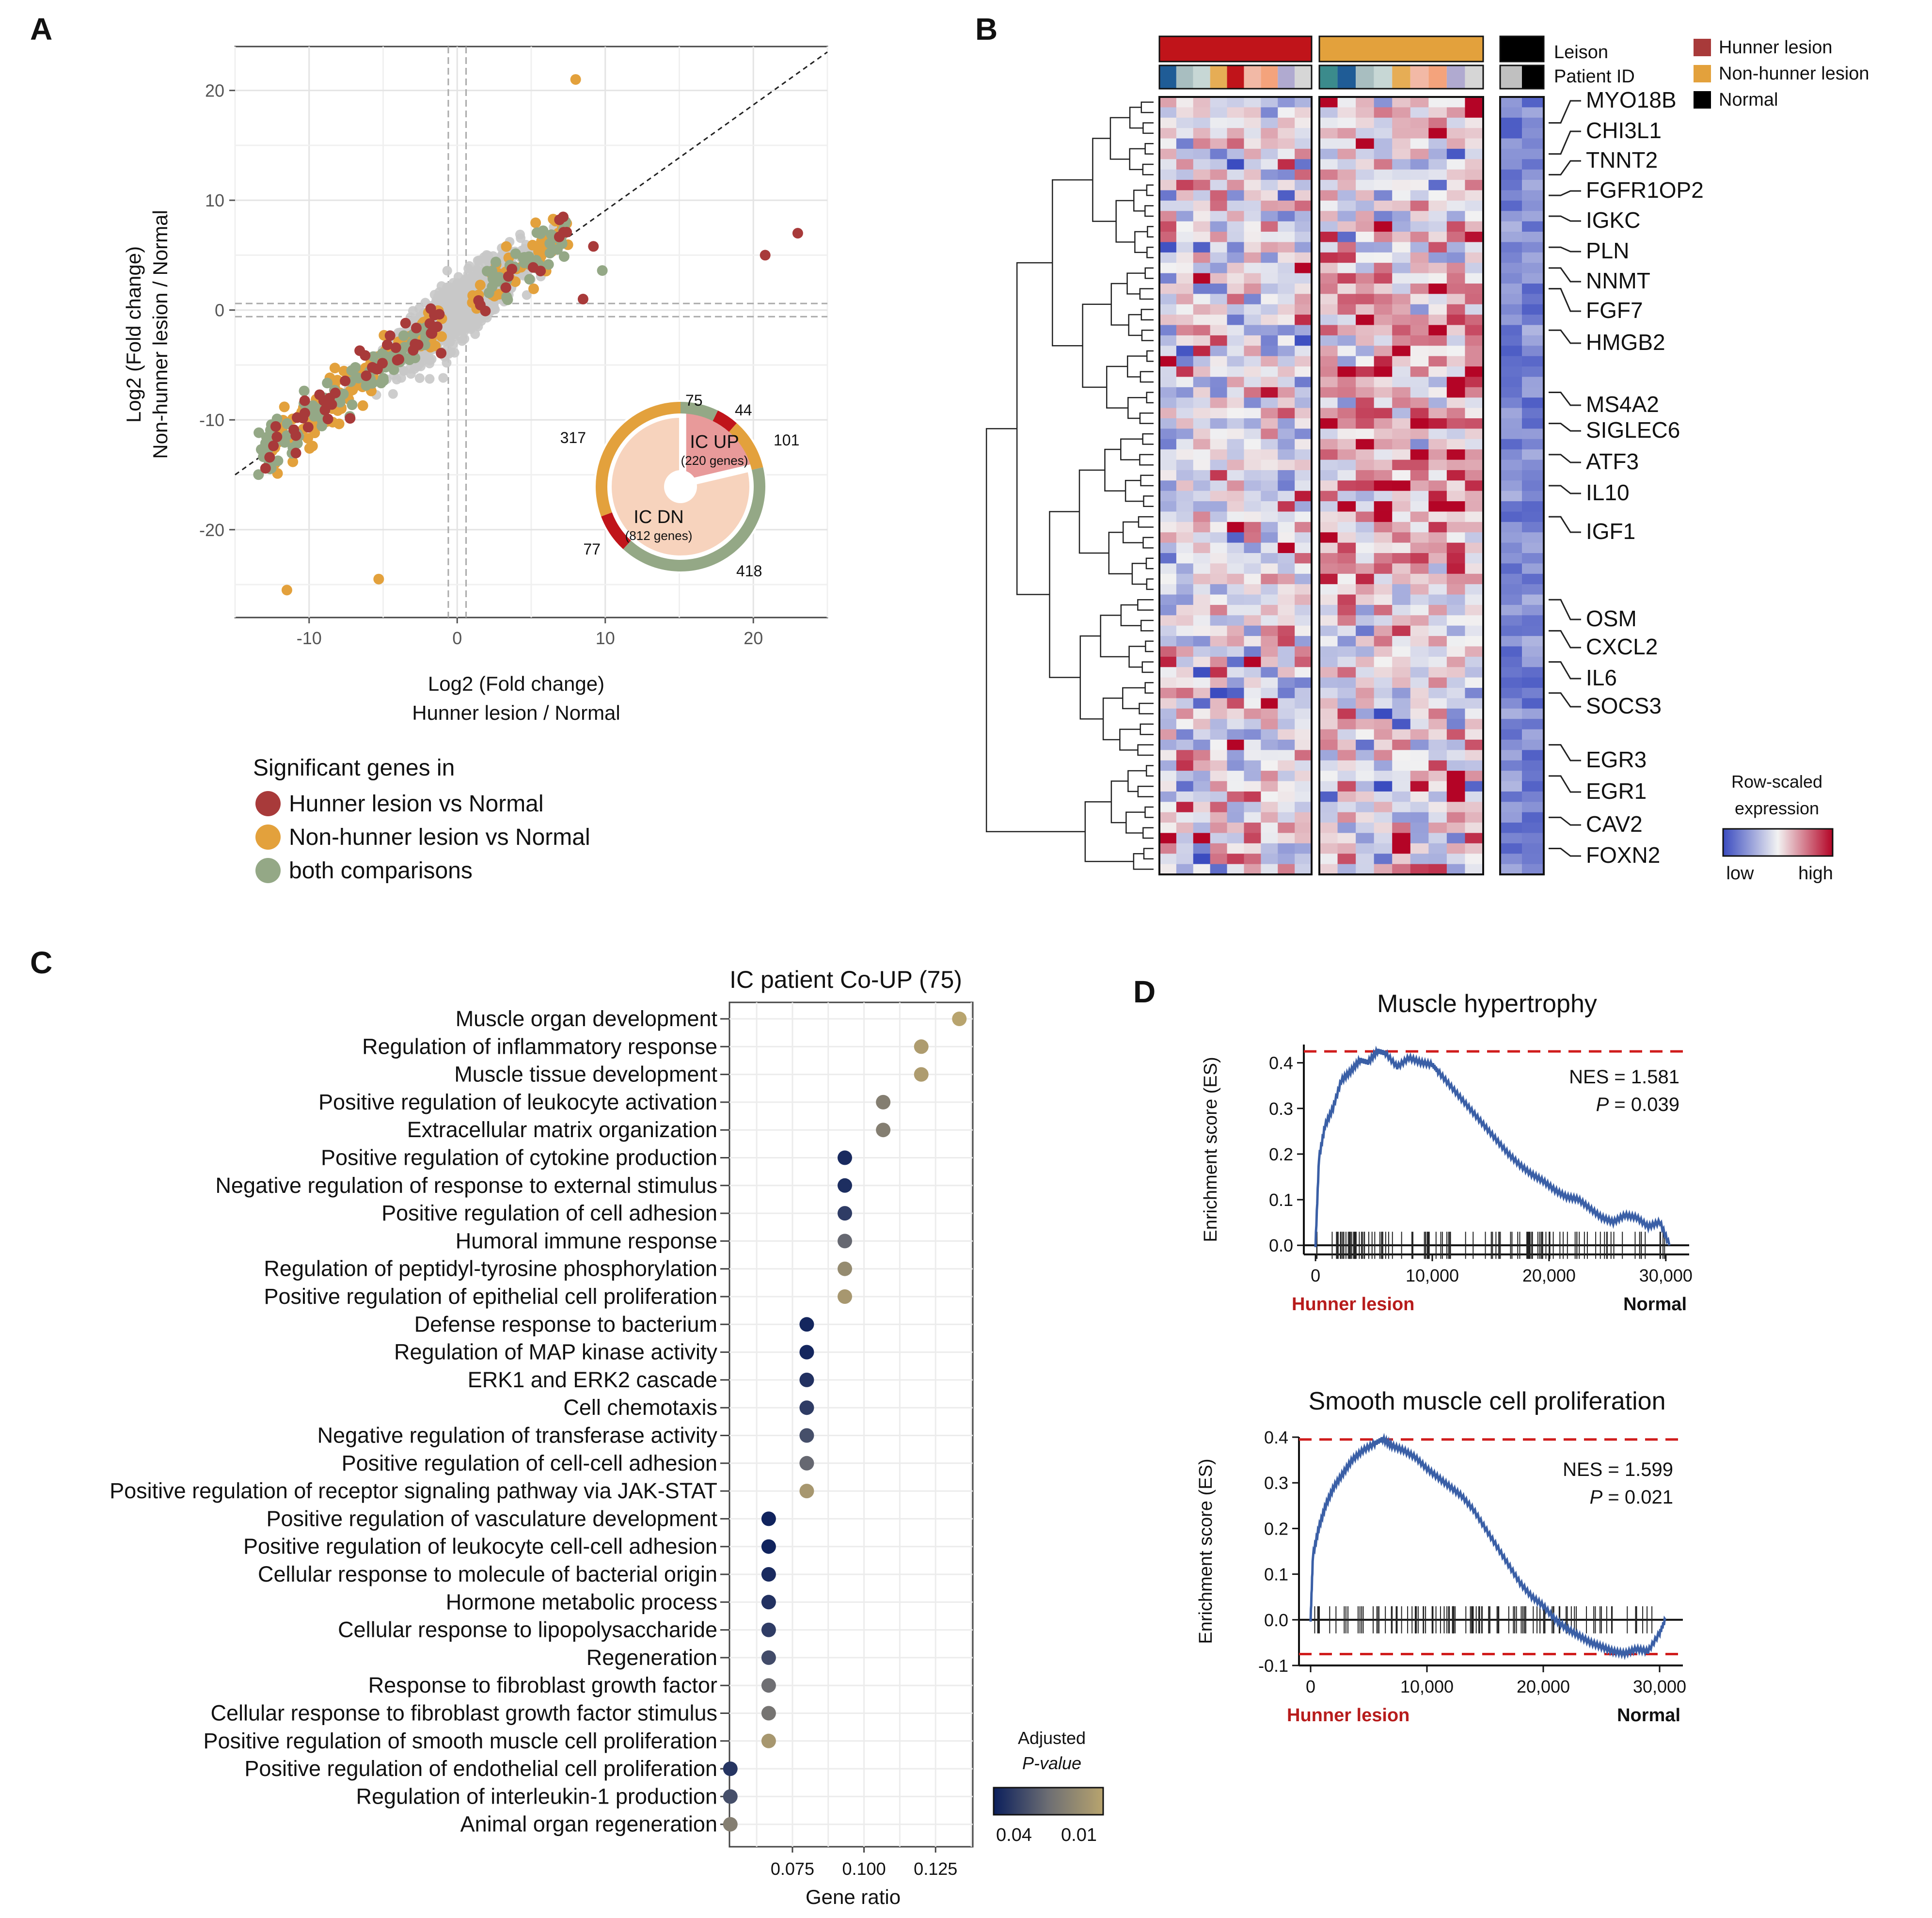  I want to click on point-hunner, so click(265, 469).